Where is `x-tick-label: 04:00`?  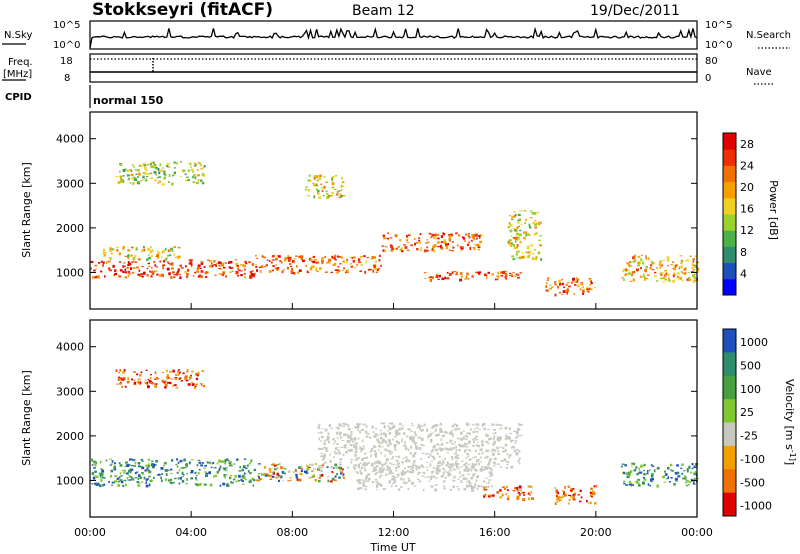
x-tick-label: 04:00 is located at coordinates (191, 532).